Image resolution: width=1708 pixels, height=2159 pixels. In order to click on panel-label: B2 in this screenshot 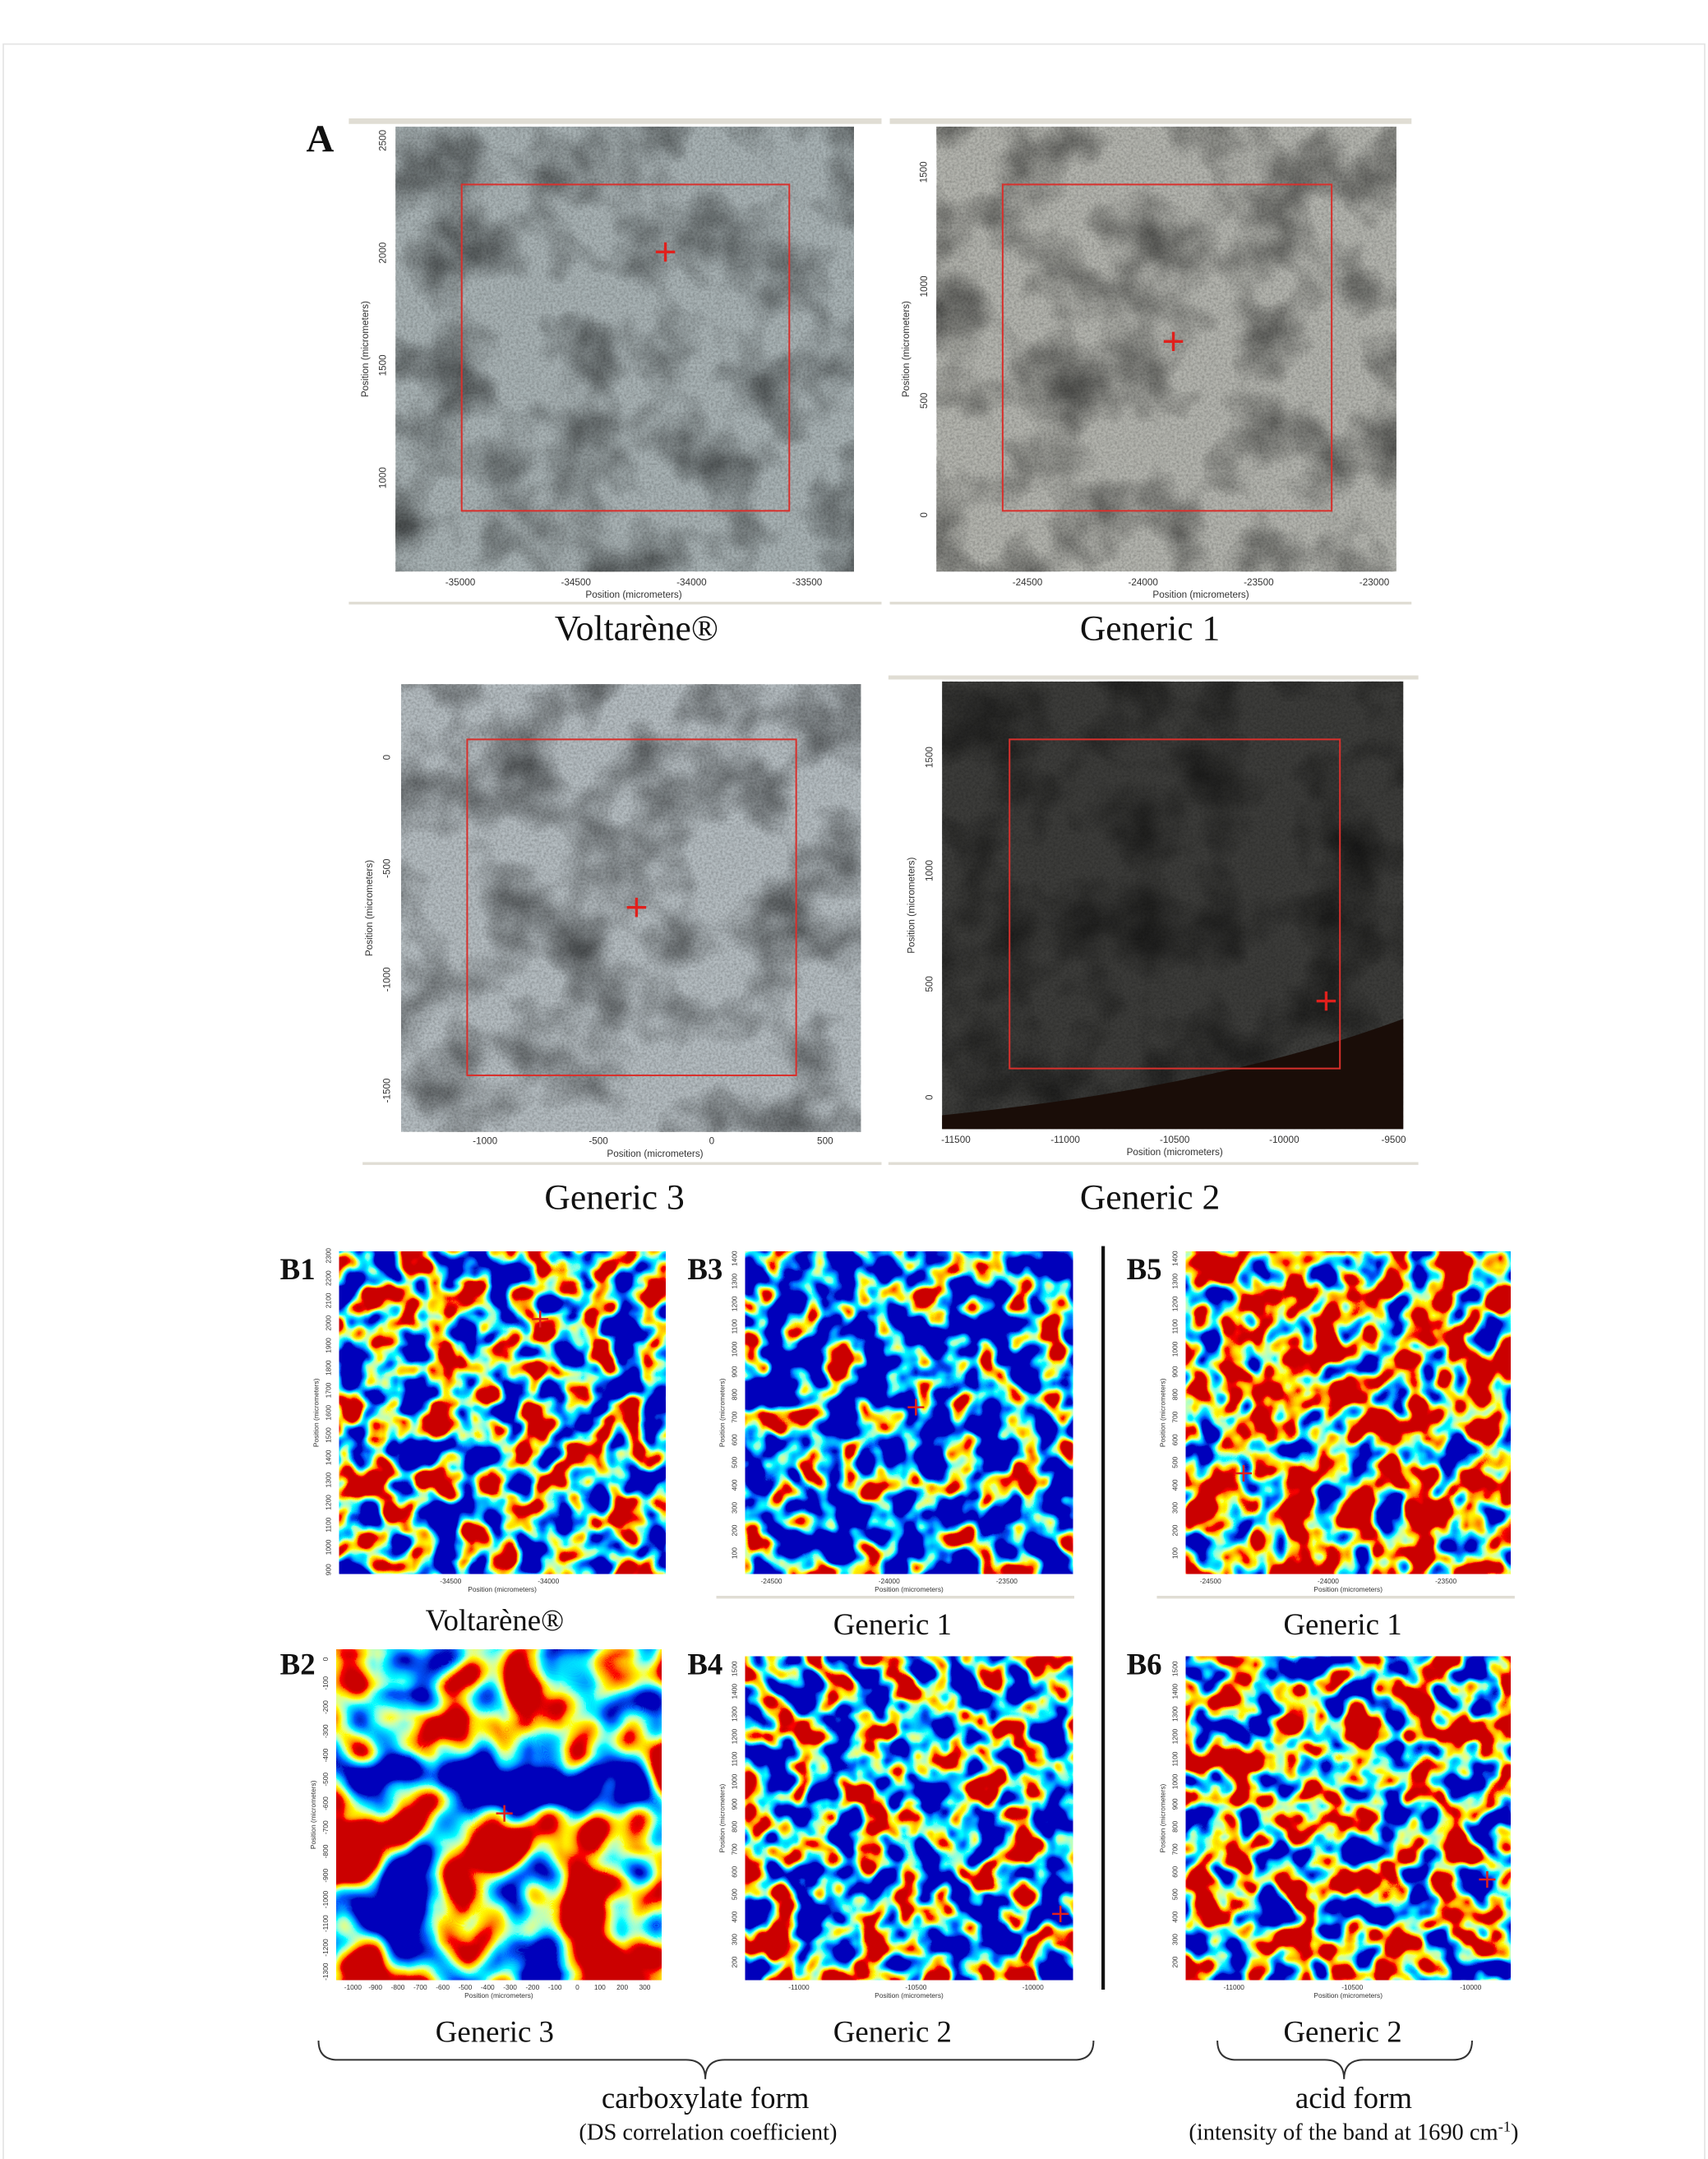, I will do `click(298, 1664)`.